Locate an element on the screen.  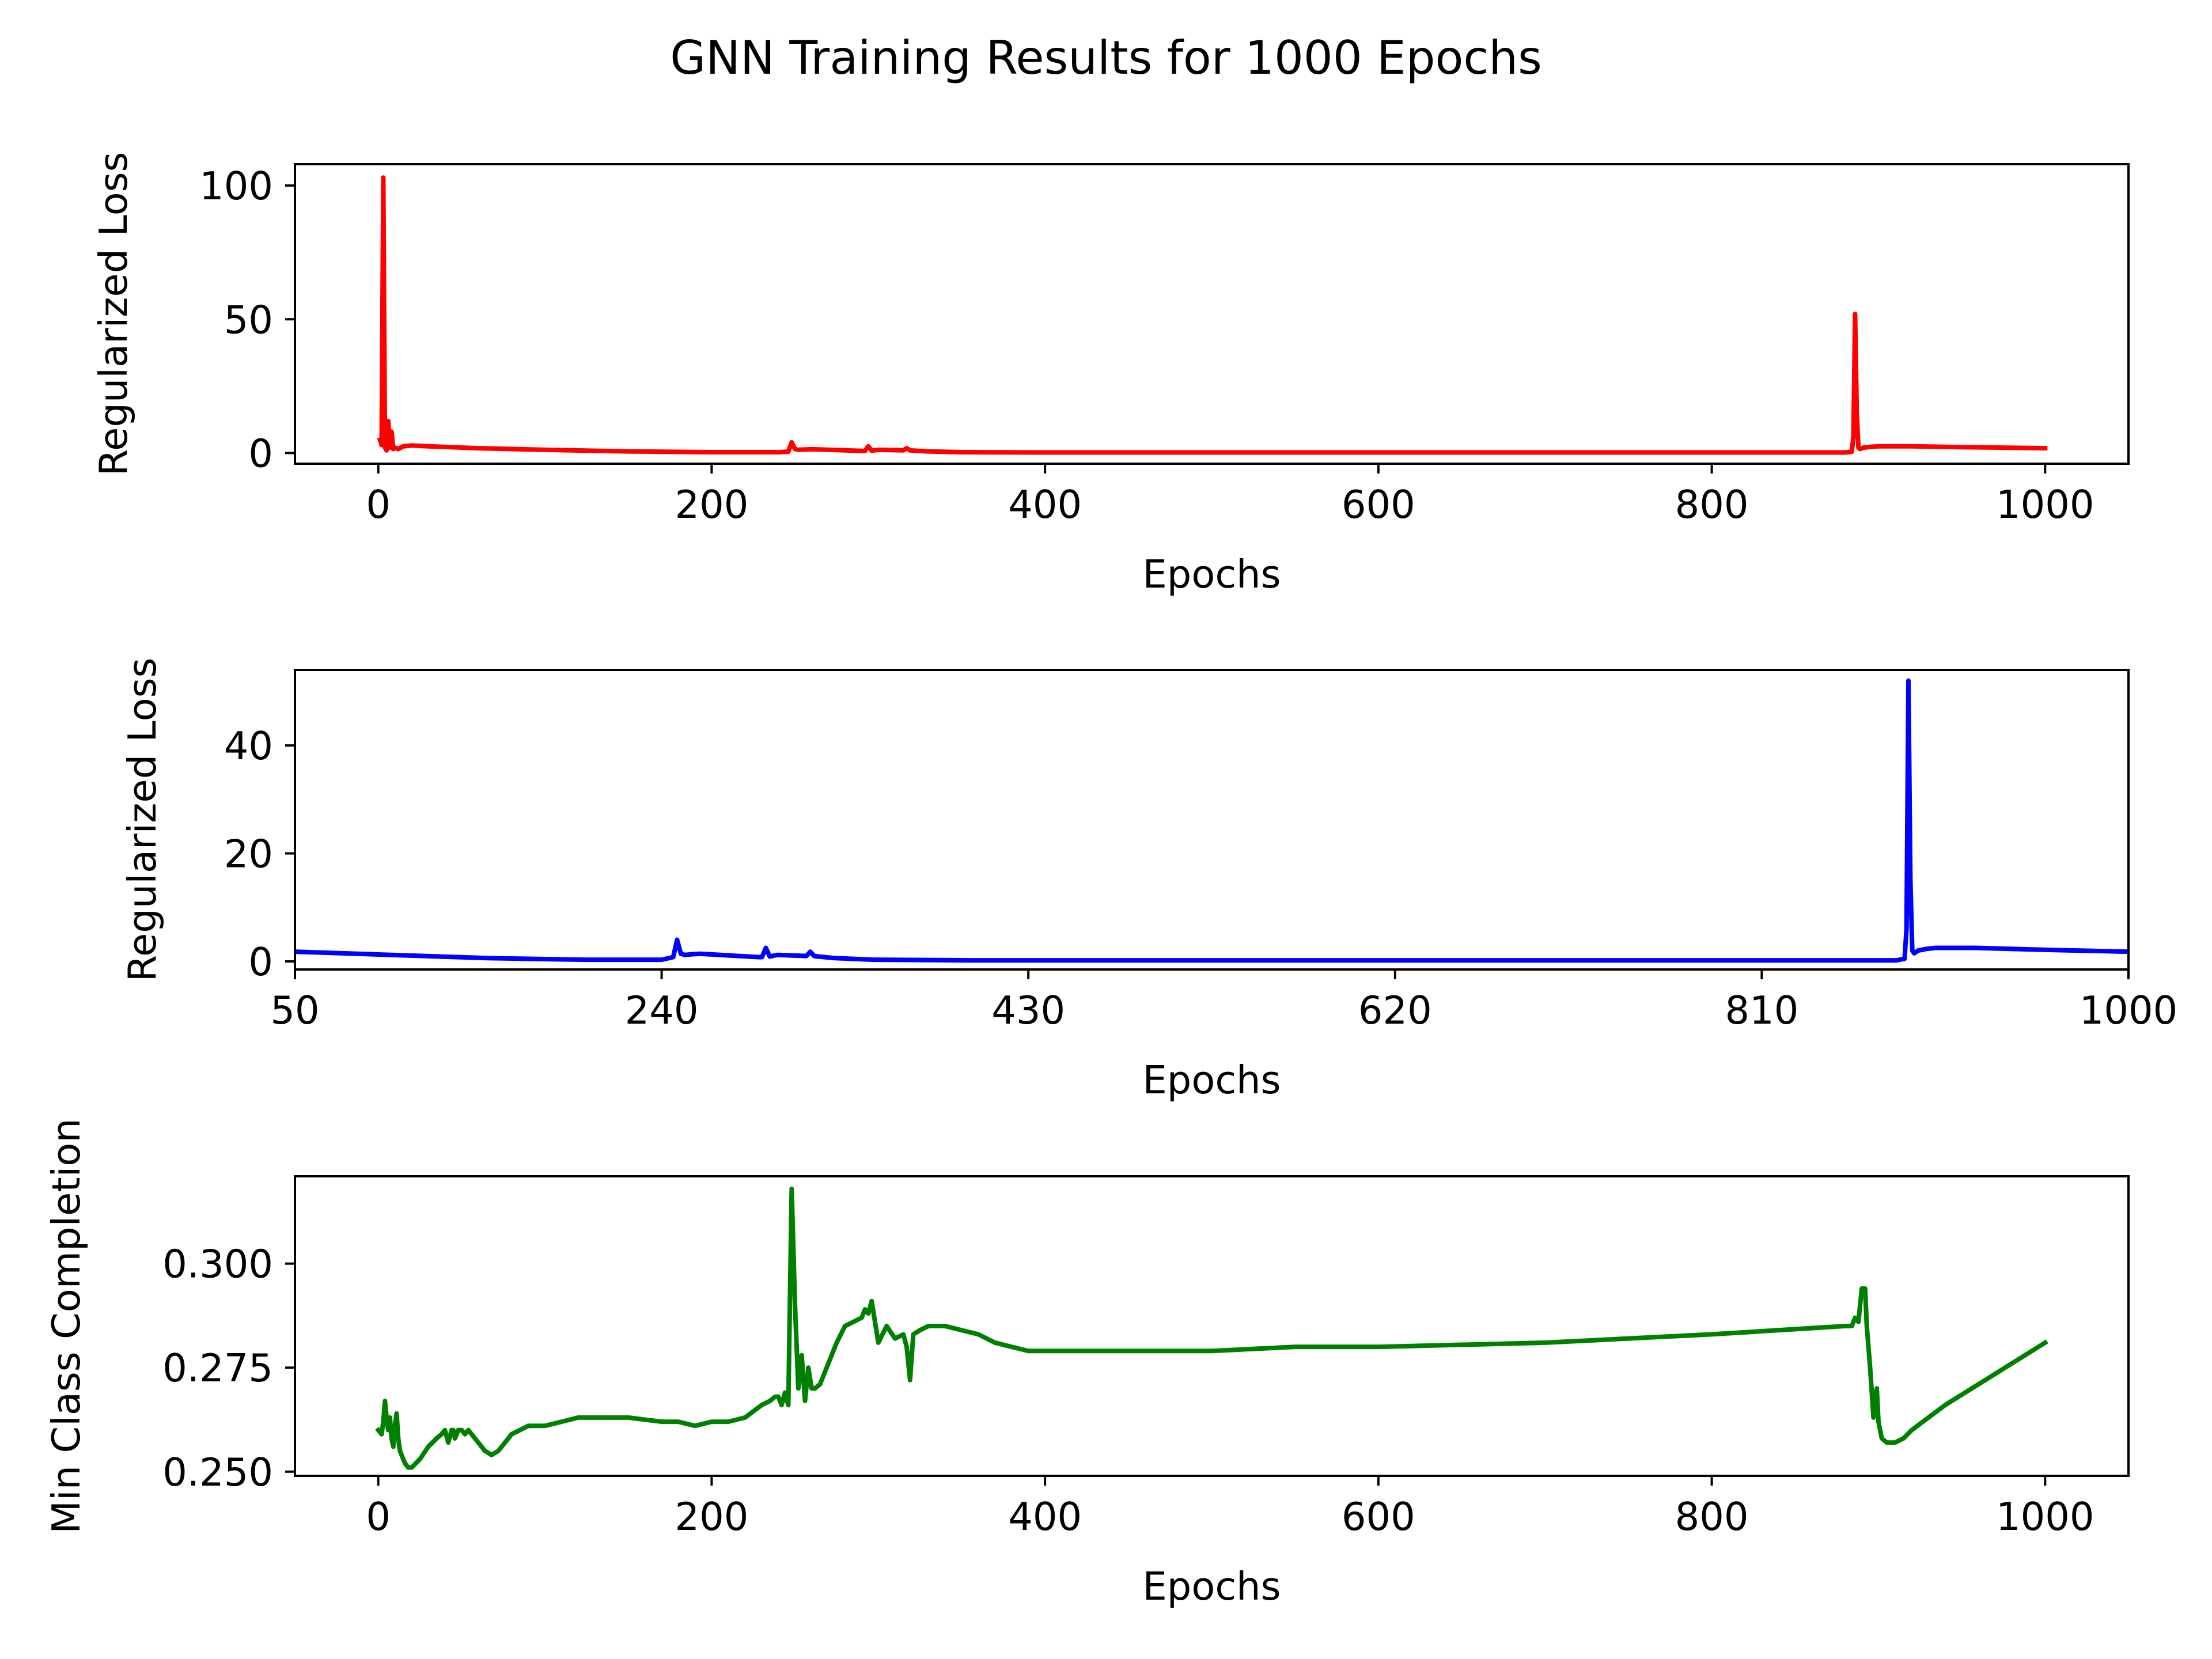
y-axis-label: Min Class Completion is located at coordinates (66, 1326).